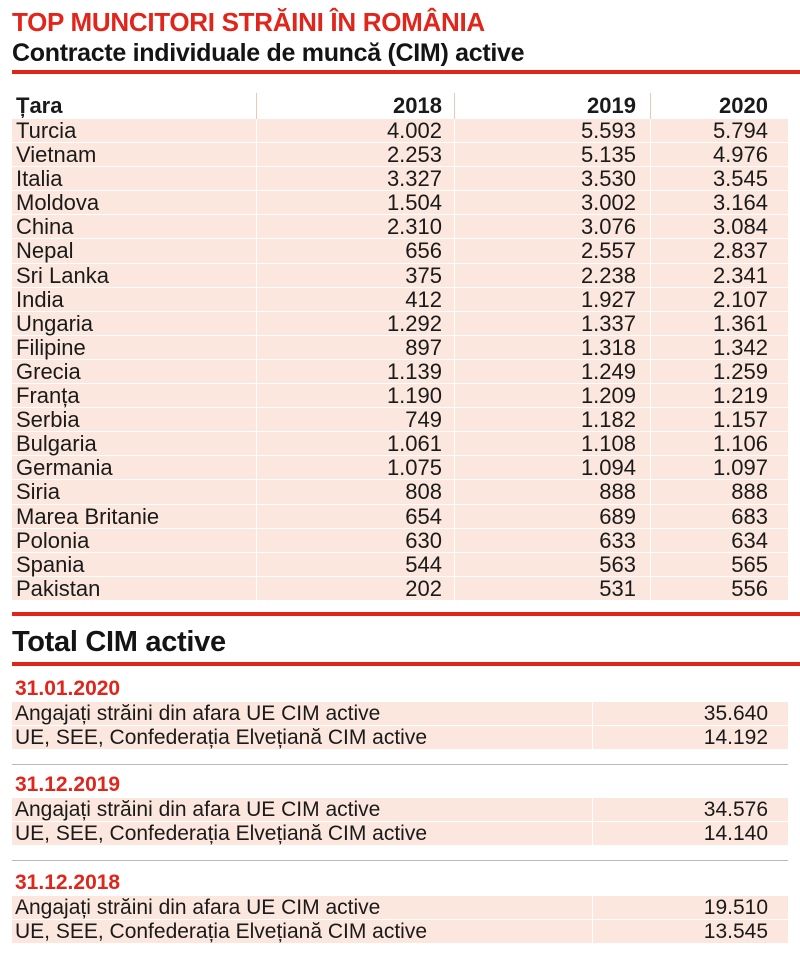 The image size is (800, 953). I want to click on page-title: TOP MUNCITORI STRĂINI ÎN ROMÂNIA, so click(248, 22).